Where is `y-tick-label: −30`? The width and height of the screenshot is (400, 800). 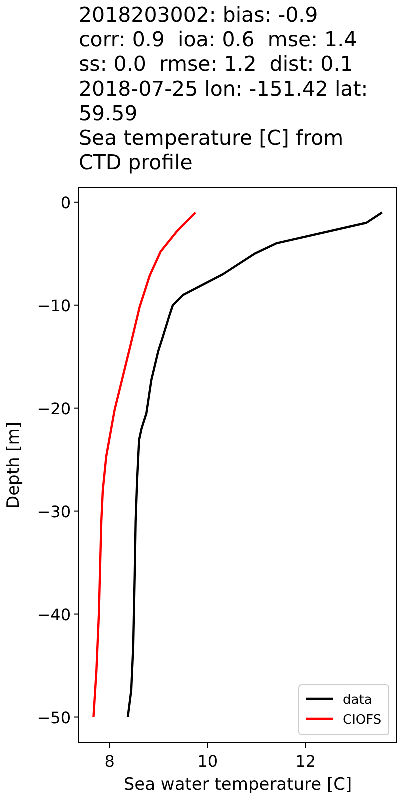 y-tick-label: −30 is located at coordinates (54, 512).